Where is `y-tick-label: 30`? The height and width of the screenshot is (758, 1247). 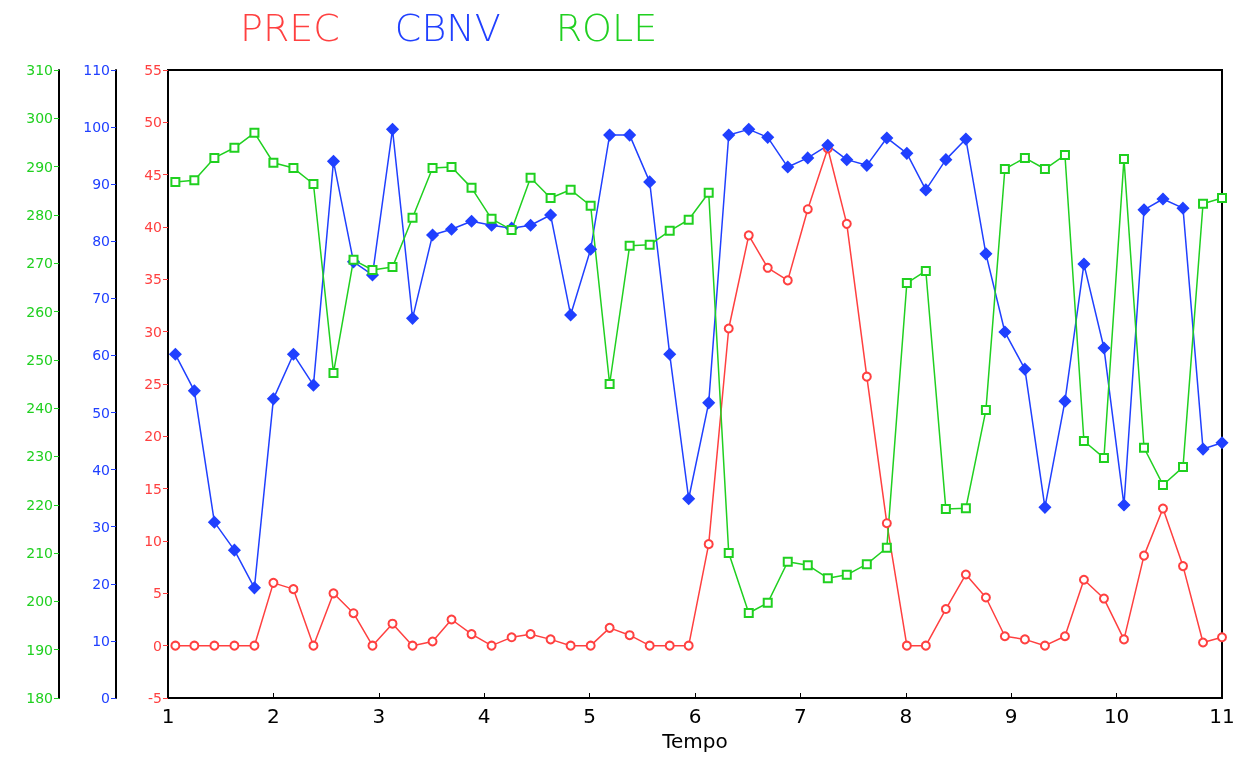
y-tick-label: 30 is located at coordinates (153, 331).